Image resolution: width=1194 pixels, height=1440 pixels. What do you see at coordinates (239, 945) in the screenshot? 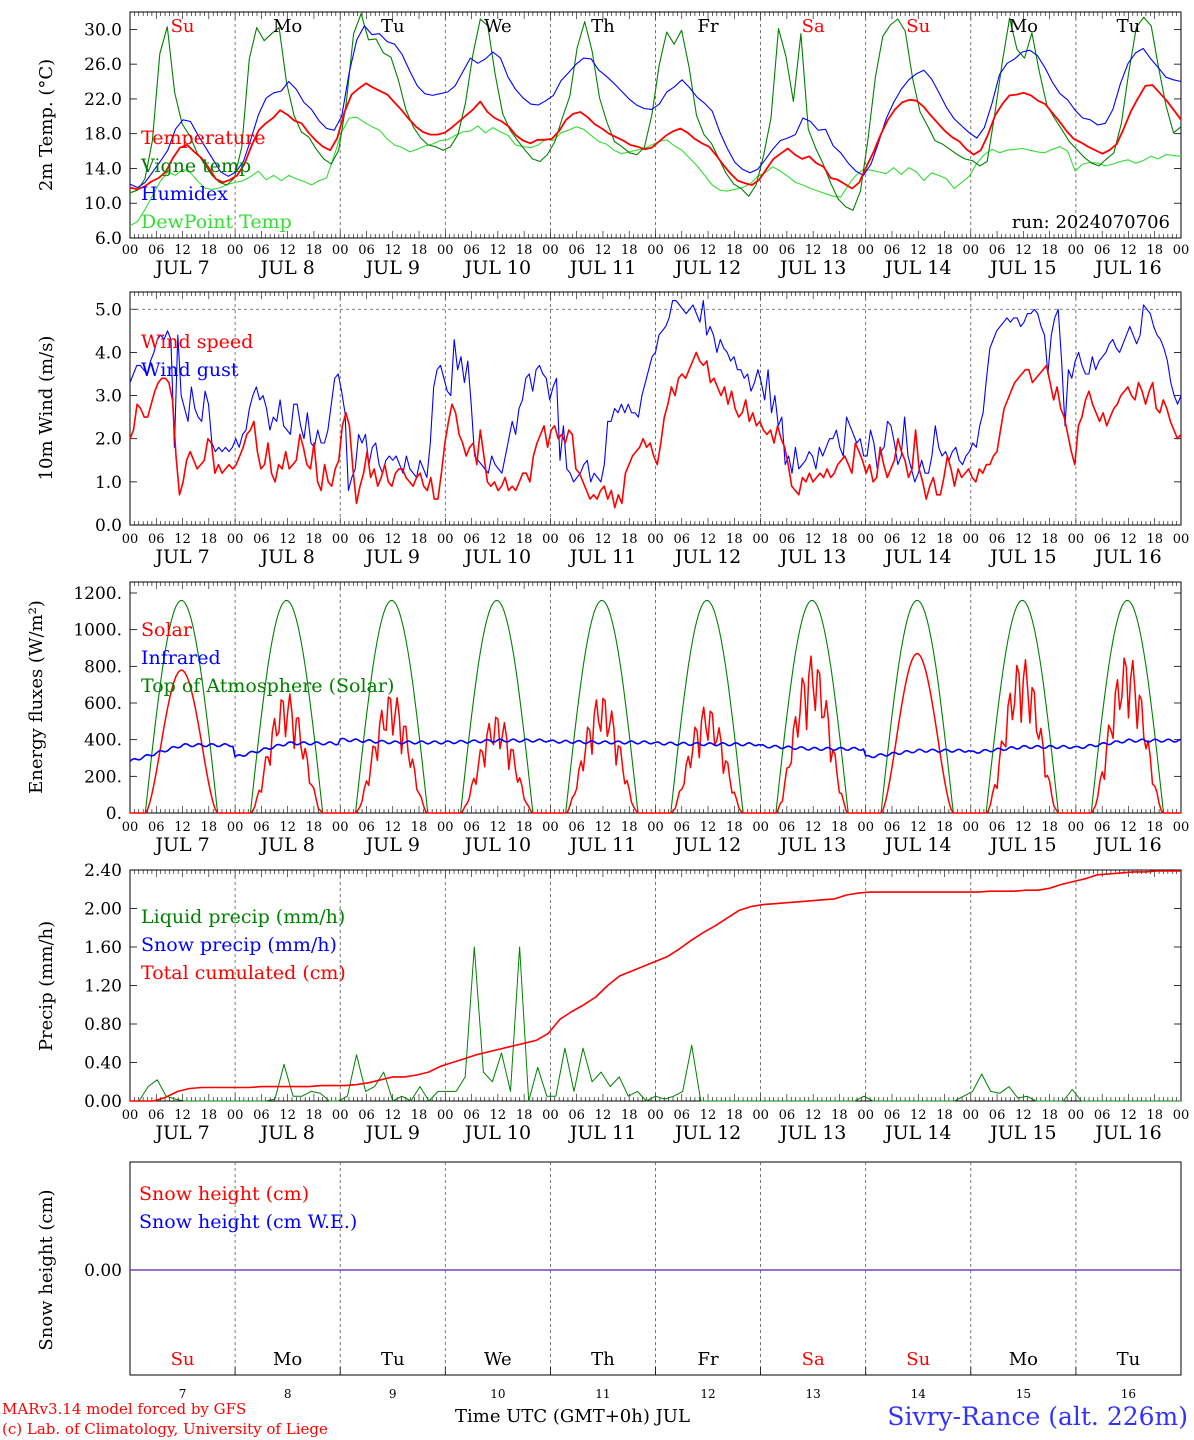
I see `precip-legend-snow: Snow precip (mm/h)` at bounding box center [239, 945].